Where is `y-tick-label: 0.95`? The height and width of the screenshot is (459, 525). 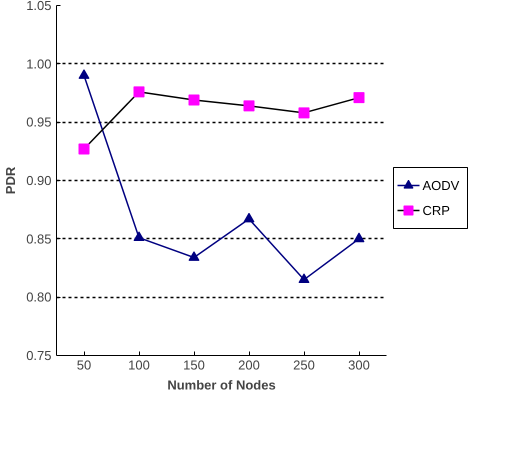
y-tick-label: 0.95 is located at coordinates (39, 122).